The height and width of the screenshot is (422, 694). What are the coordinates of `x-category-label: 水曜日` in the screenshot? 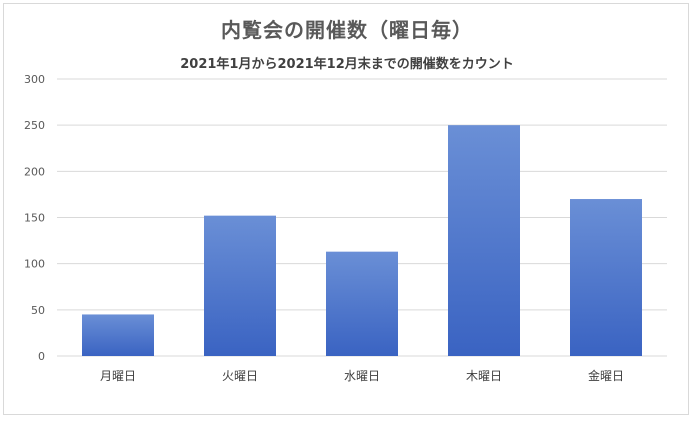 It's located at (362, 376).